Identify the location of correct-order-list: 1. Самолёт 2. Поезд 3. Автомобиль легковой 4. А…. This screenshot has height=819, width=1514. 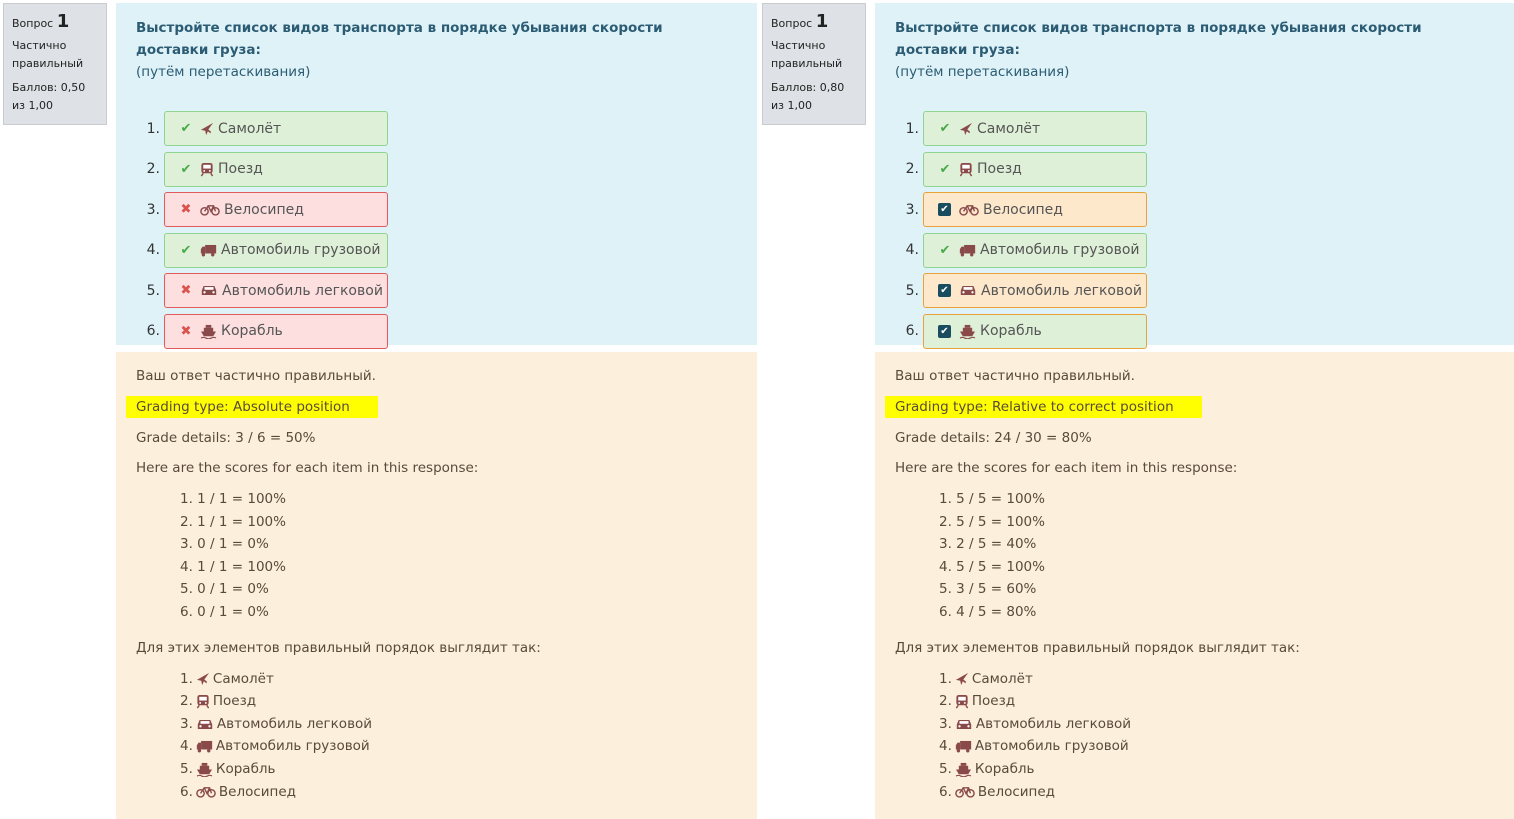
(1195, 736).